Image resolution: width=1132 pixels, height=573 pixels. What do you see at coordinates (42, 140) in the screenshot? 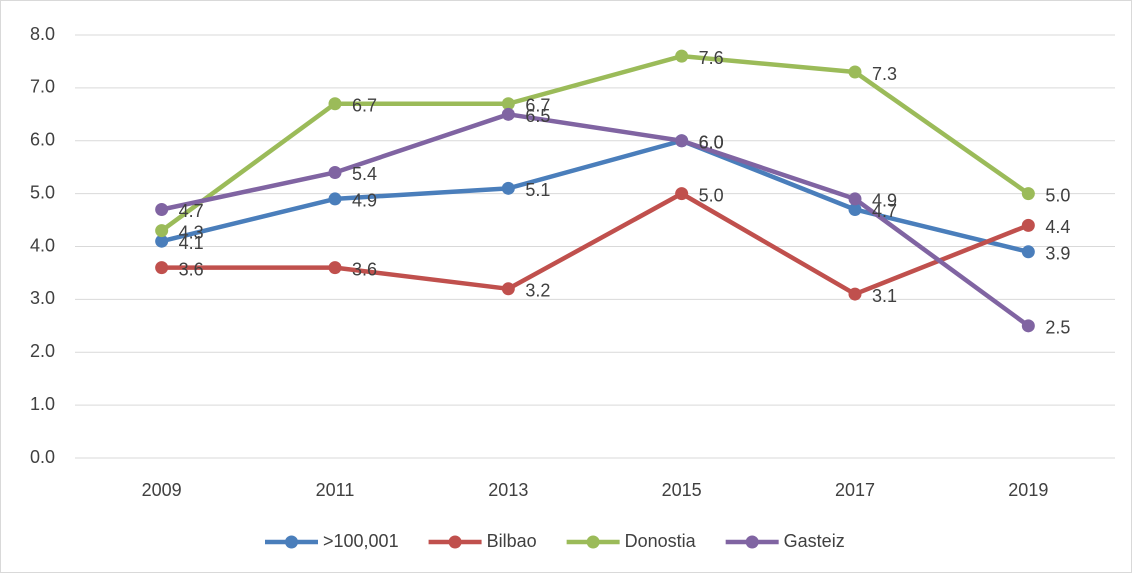
I see `y-tick-label: 6.0` at bounding box center [42, 140].